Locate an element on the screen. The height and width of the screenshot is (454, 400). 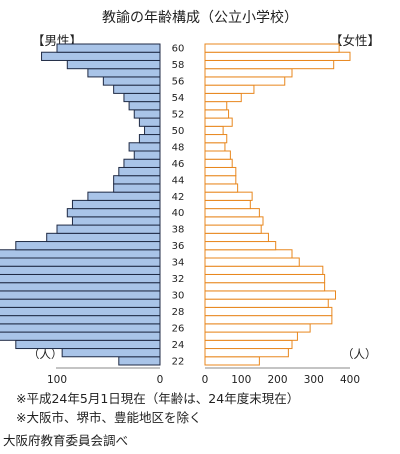
chart-title: 教諭の年齢構成（公立小学校） is located at coordinates (200, 17).